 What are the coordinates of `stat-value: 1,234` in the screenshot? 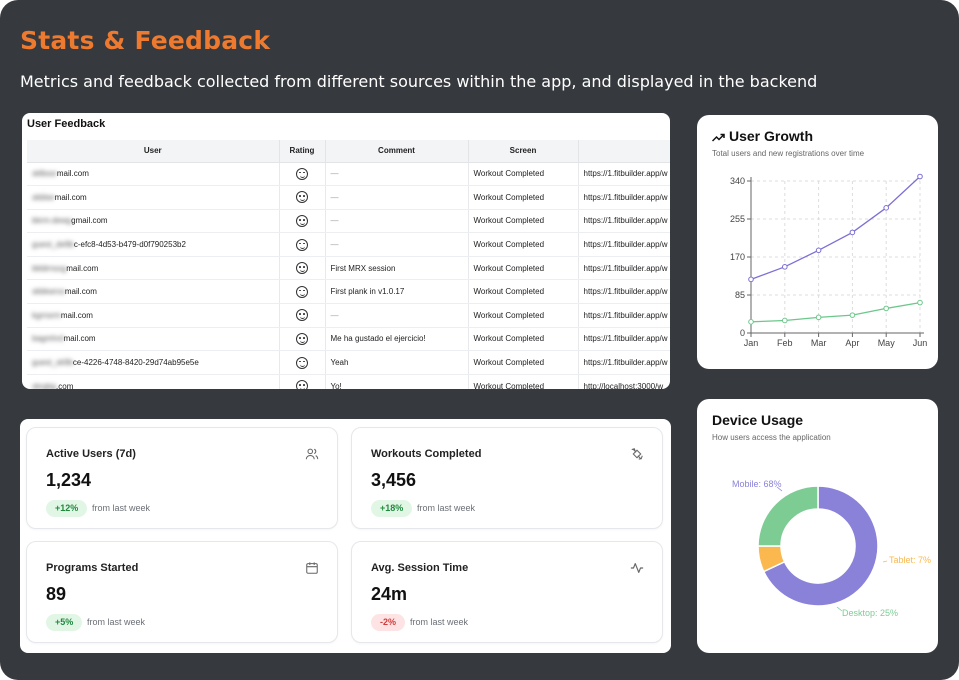 It's located at (69, 480).